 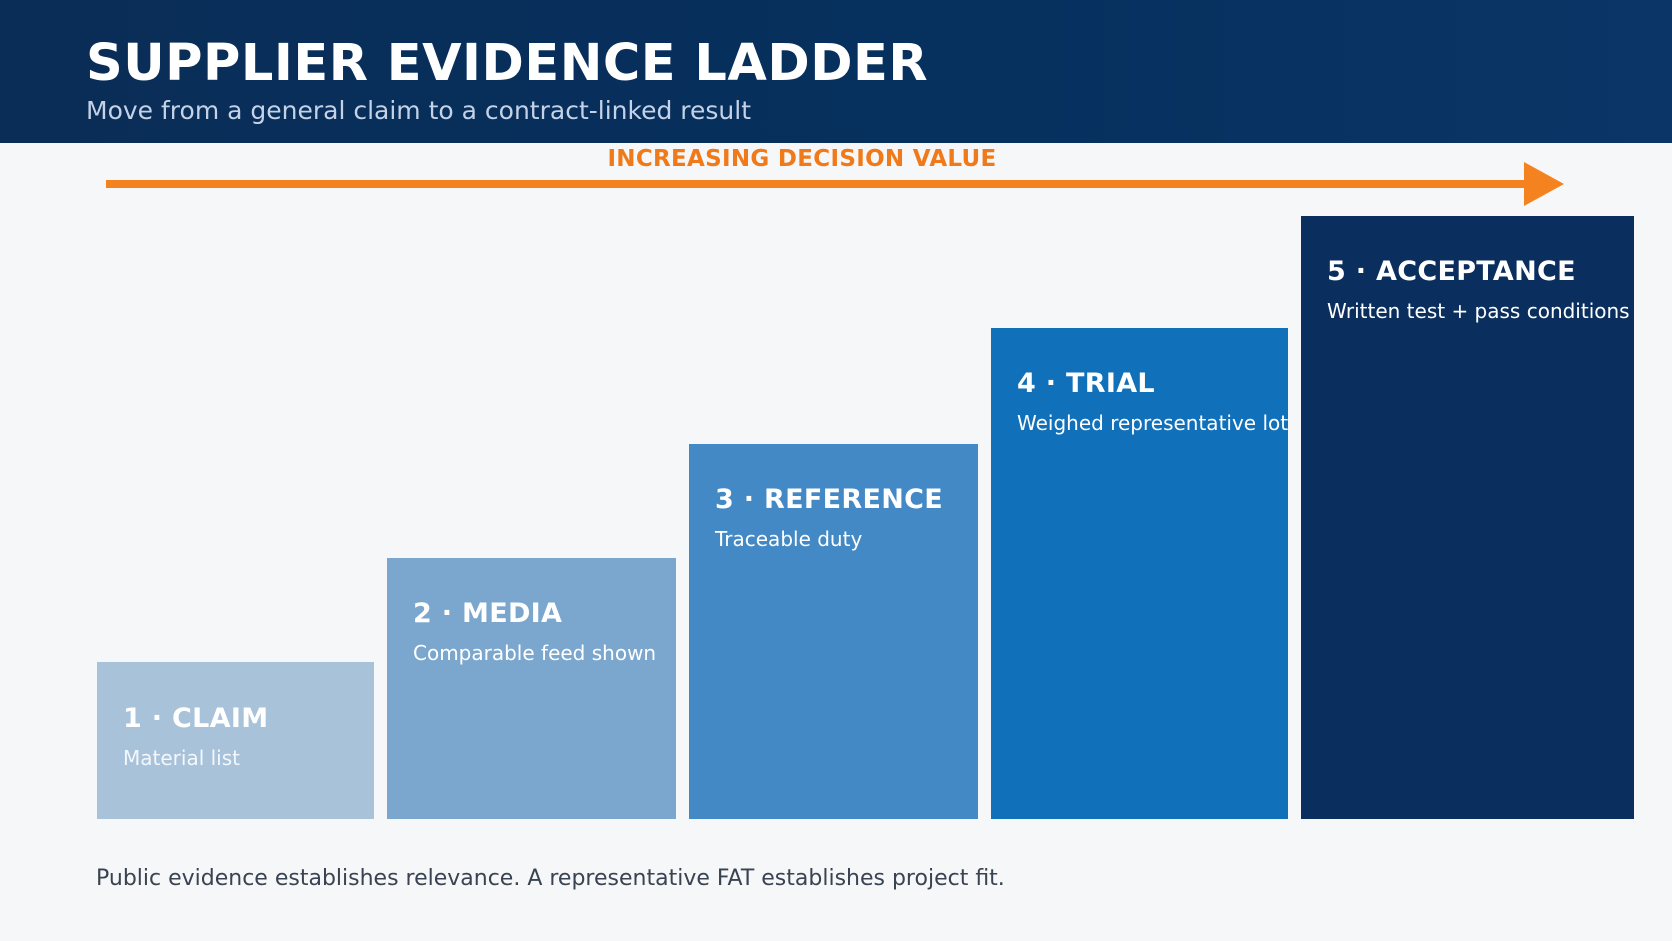 What do you see at coordinates (789, 539) in the screenshot?
I see `step-description: Traceable duty` at bounding box center [789, 539].